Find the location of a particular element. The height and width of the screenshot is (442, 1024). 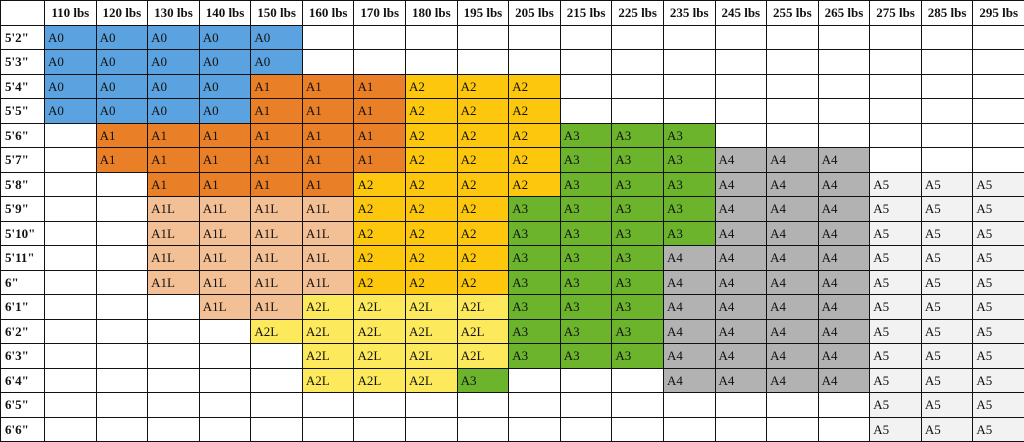

row-label: 6'2" is located at coordinates (23, 331).